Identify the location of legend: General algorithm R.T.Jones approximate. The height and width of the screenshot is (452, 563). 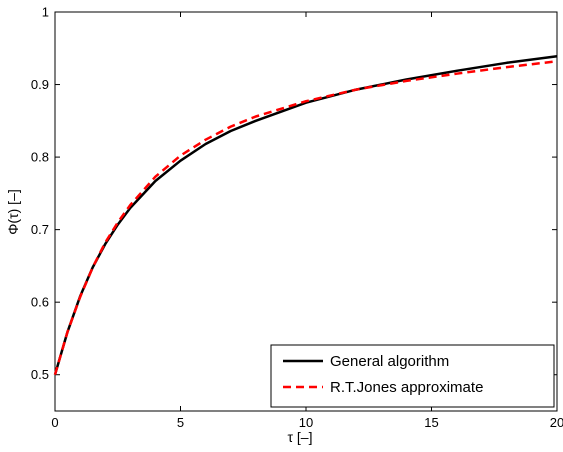
(412, 376).